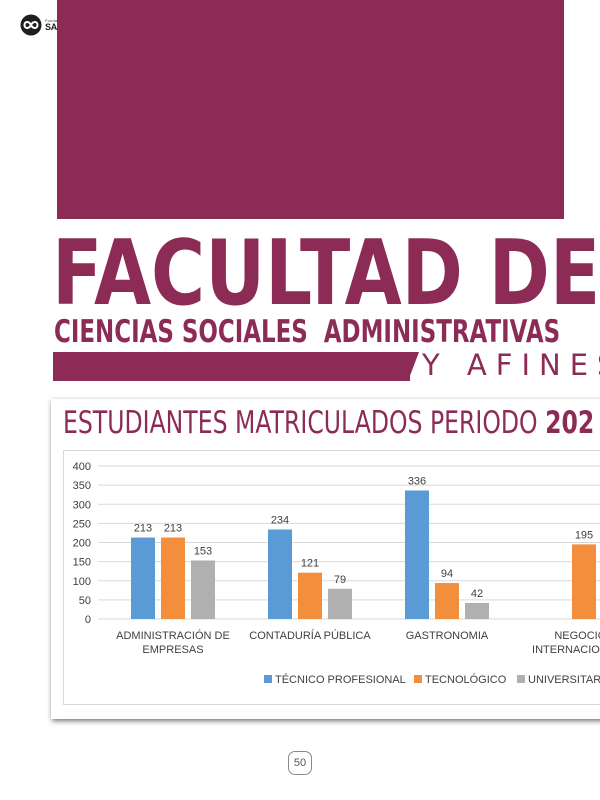  I want to click on y-tick-label: 300, so click(82, 505).